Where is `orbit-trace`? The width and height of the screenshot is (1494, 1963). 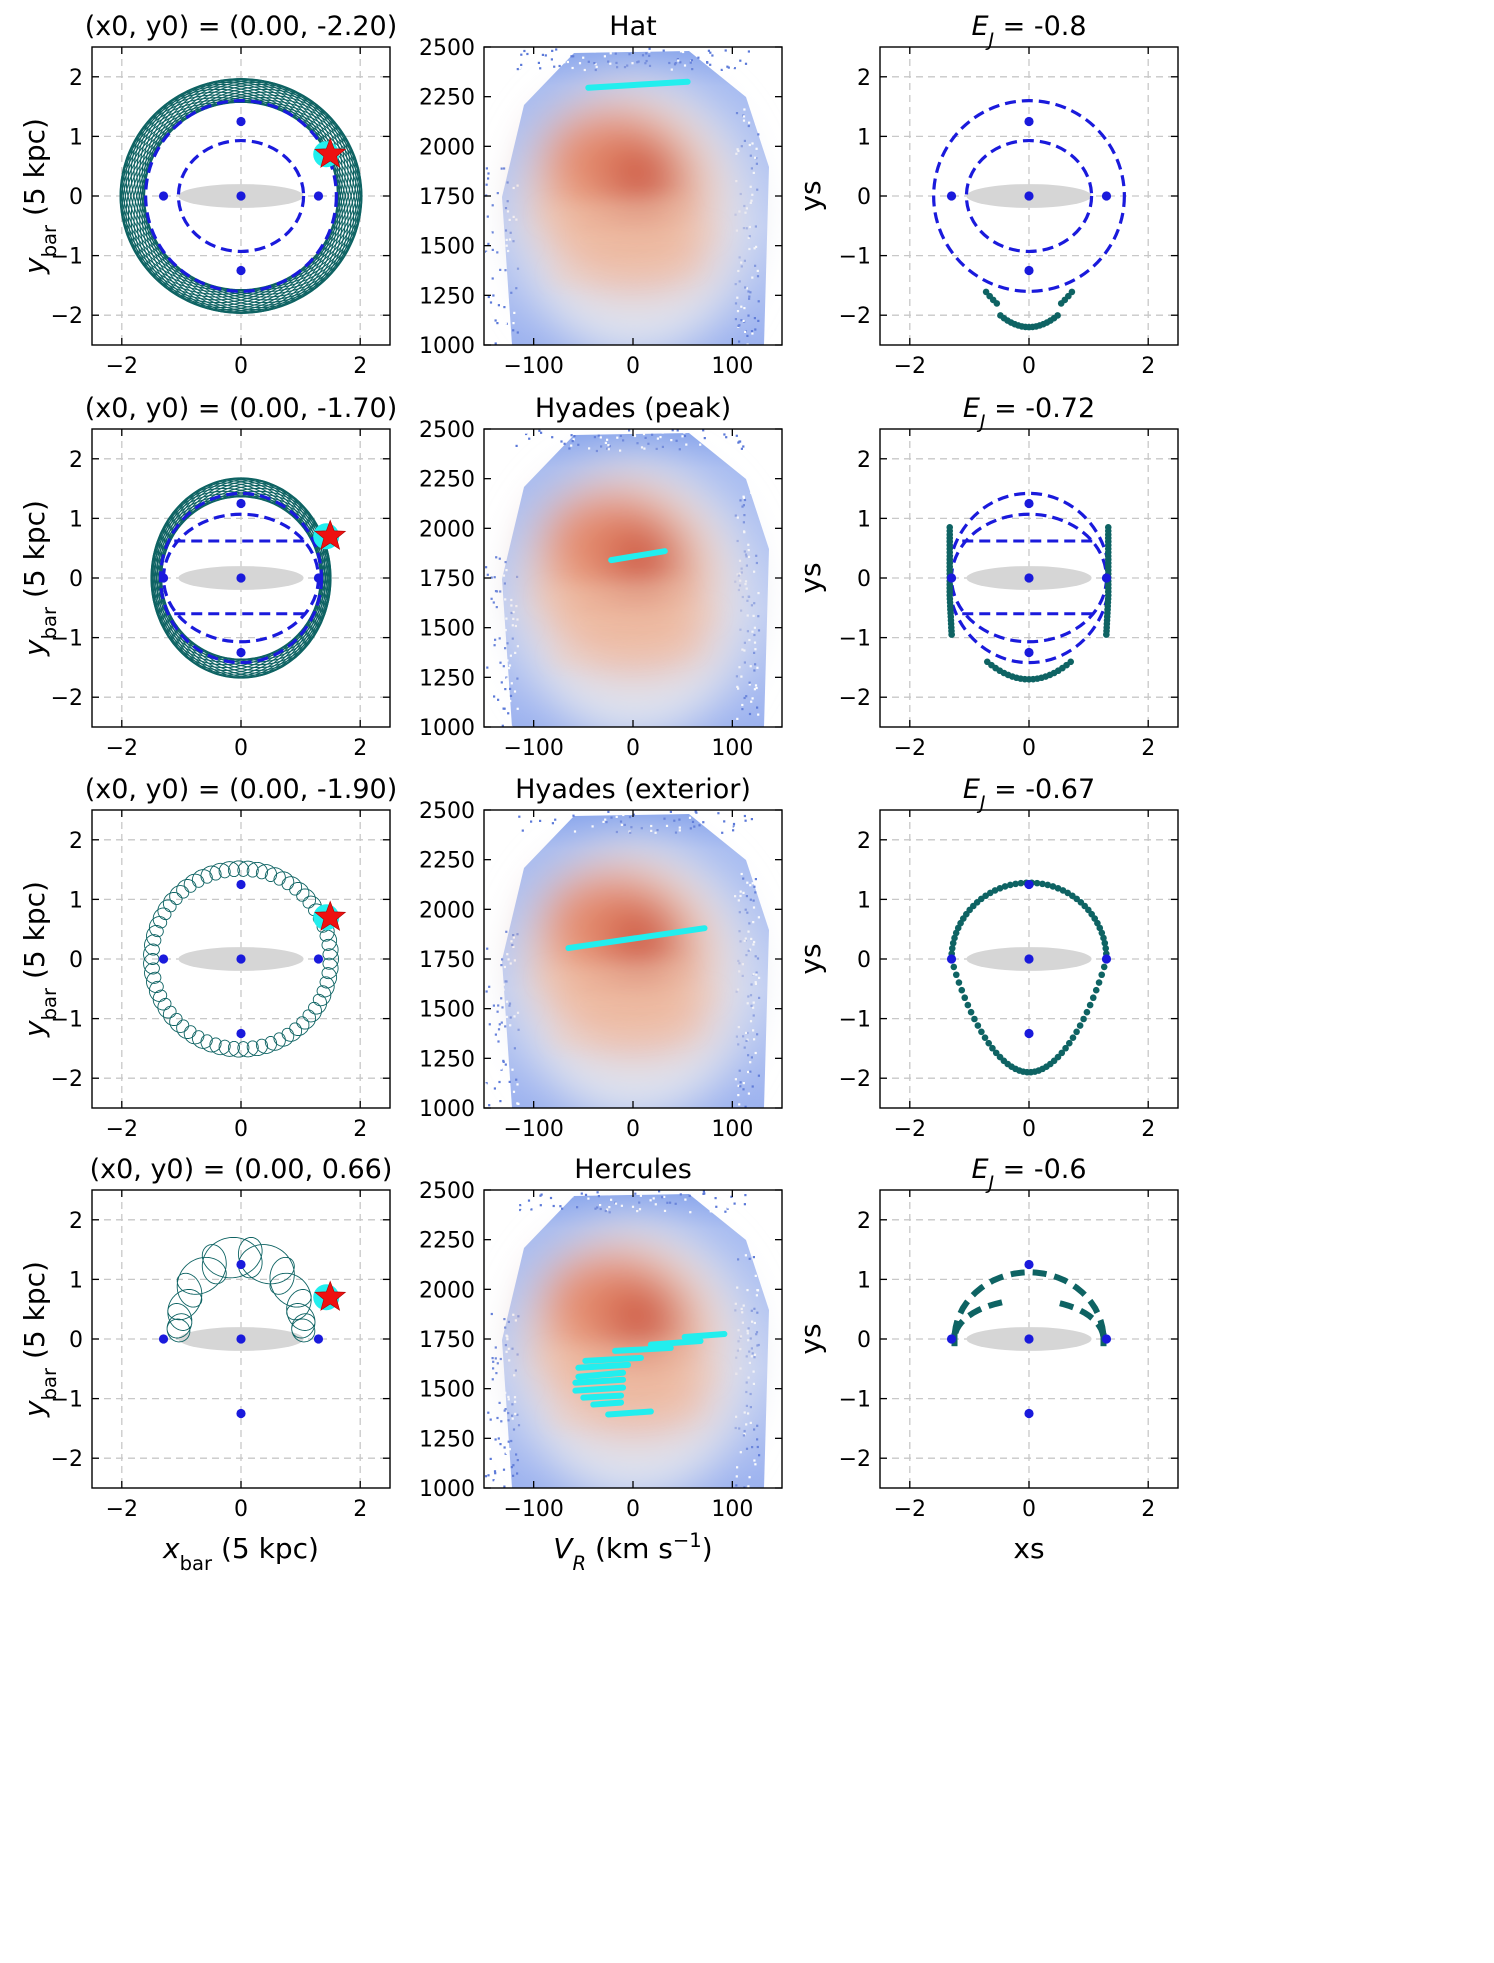
orbit-trace is located at coordinates (241, 196).